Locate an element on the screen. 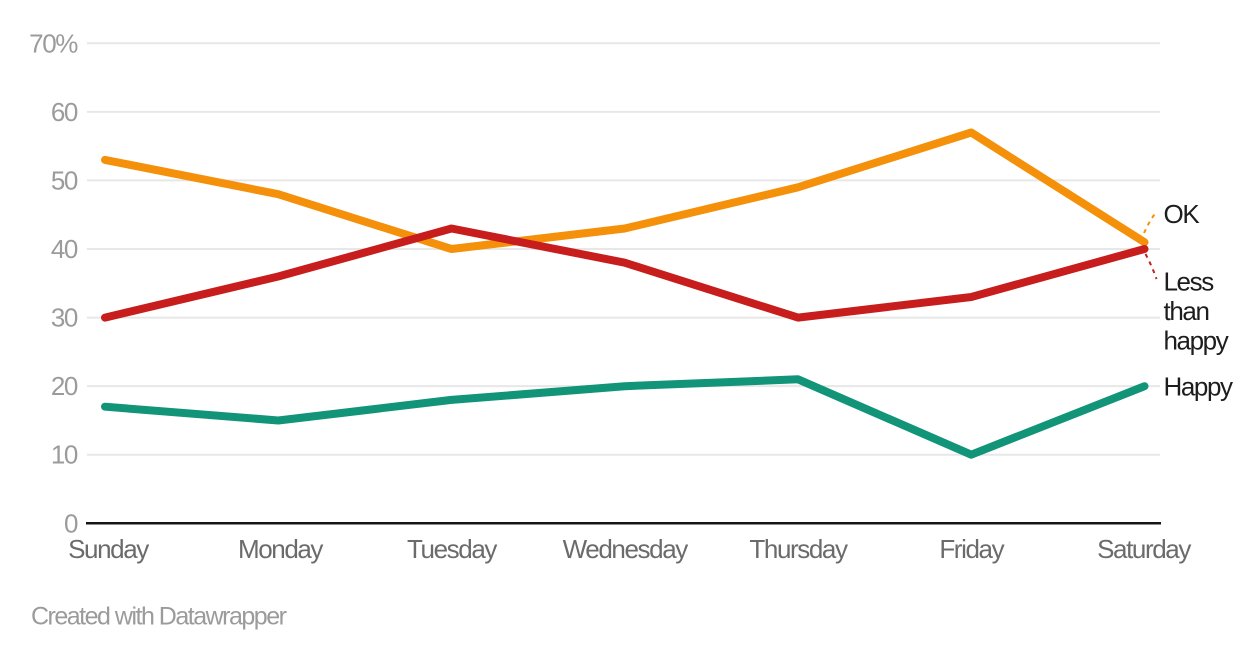  svg-text: Wednesday is located at coordinates (626, 549).